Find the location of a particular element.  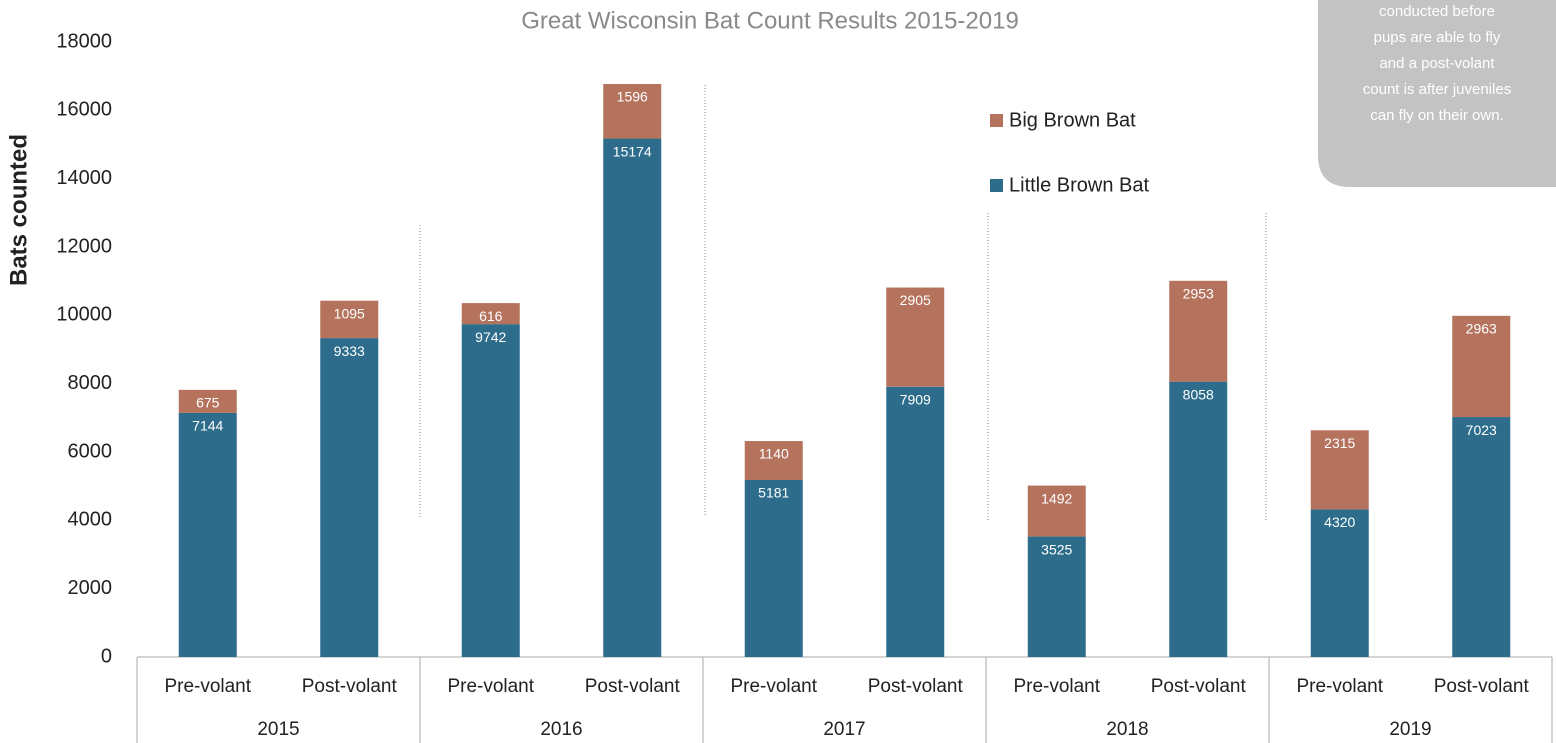

data-label: 8058 is located at coordinates (1198, 394).